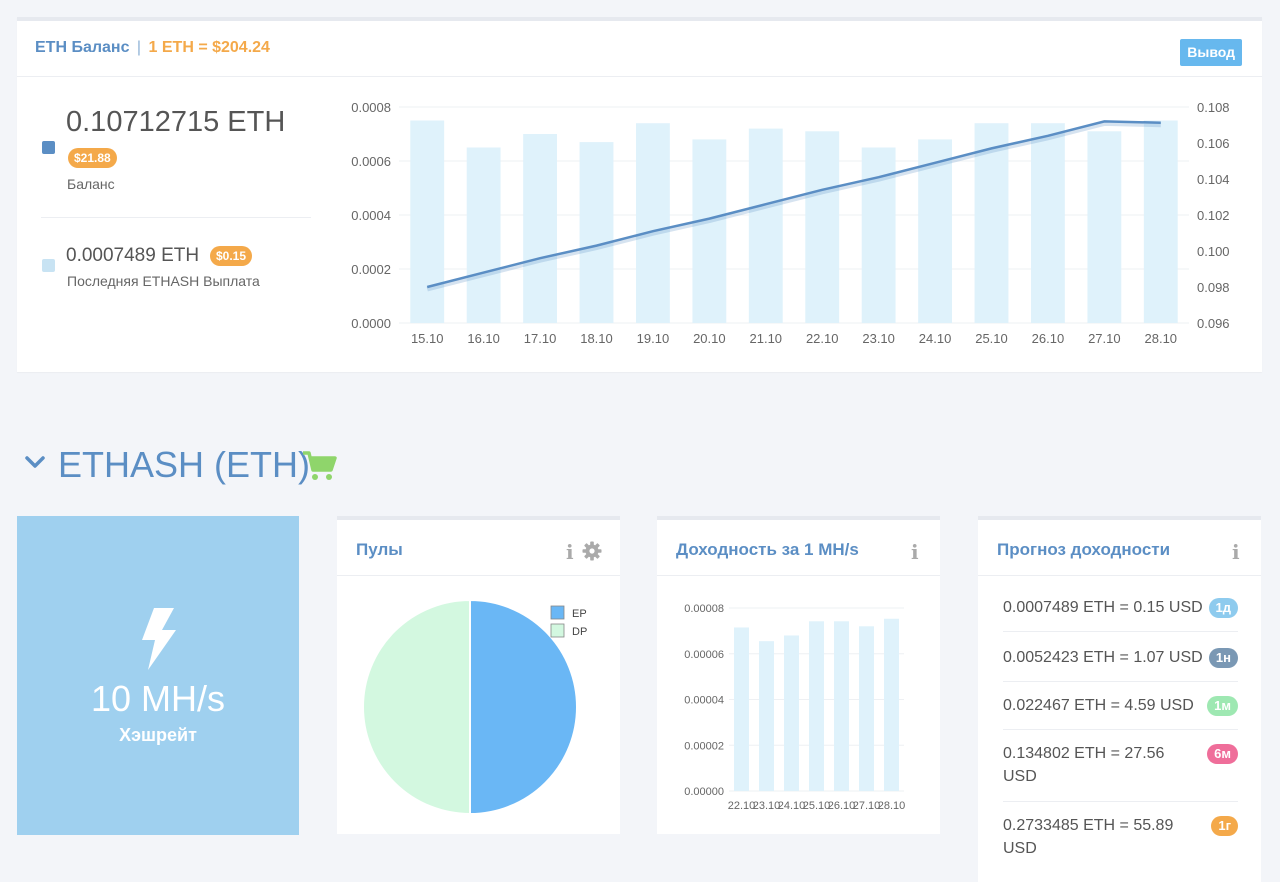  I want to click on forecast-row-text: 0.0007489 ETH = 0.15 USD, so click(1103, 607).